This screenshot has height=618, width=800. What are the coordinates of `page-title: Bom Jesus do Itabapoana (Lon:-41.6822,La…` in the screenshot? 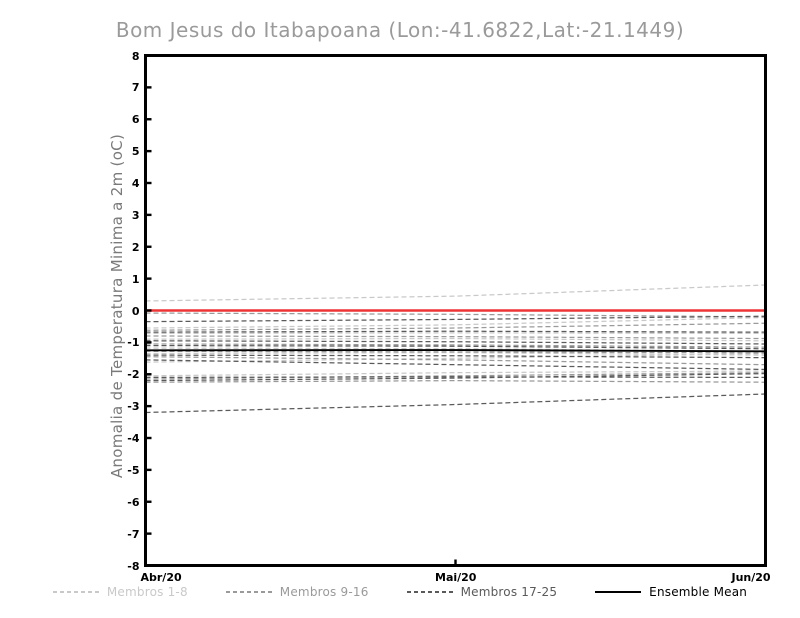 It's located at (400, 30).